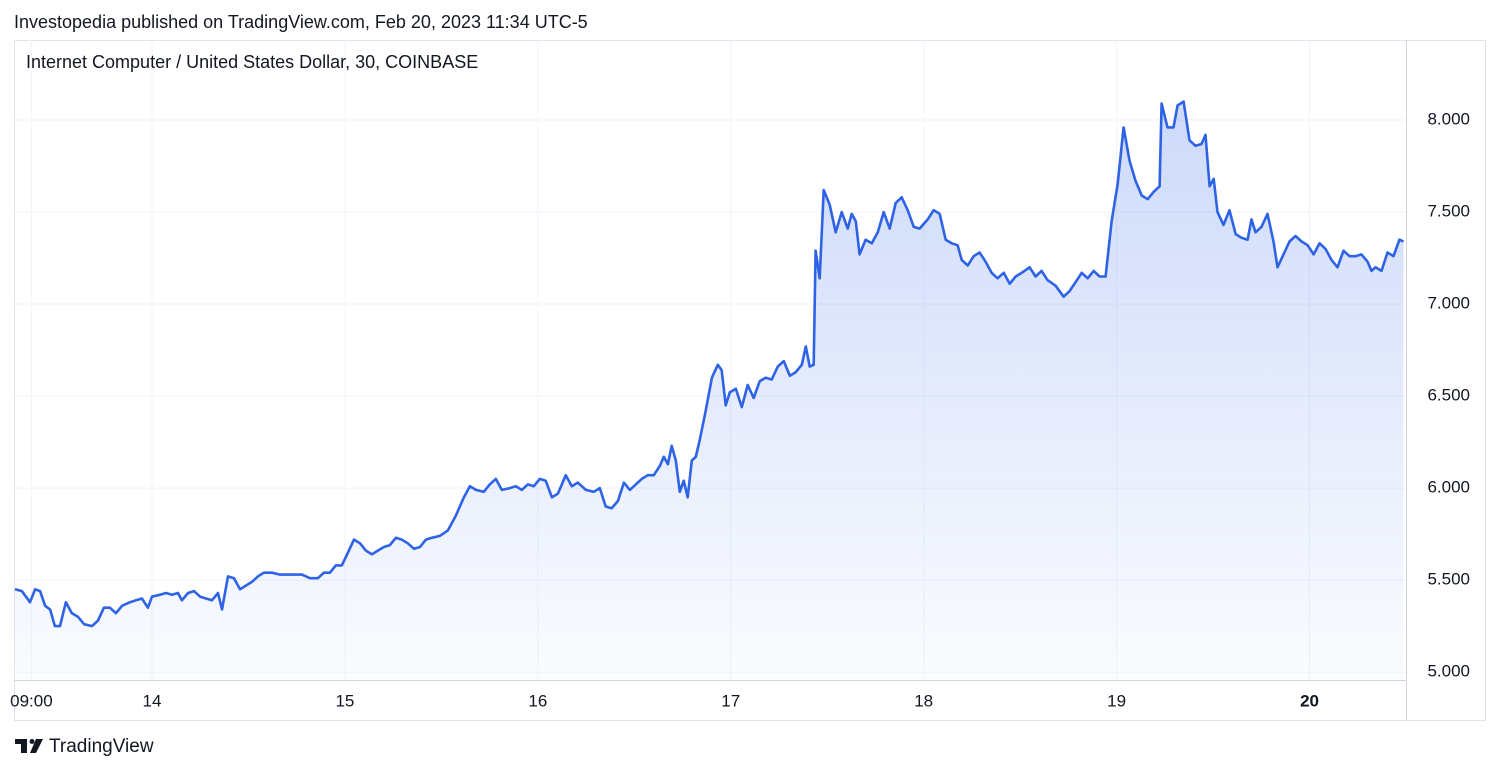 The height and width of the screenshot is (772, 1500). What do you see at coordinates (1448, 671) in the screenshot?
I see `y-tick-label: 5.000` at bounding box center [1448, 671].